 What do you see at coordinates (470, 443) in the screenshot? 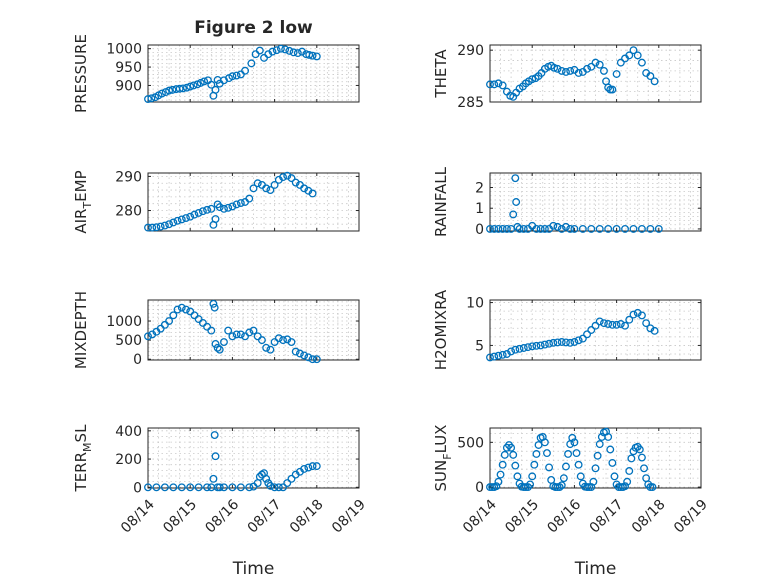
I see `chart-8-ytick-label: 500` at bounding box center [470, 443].